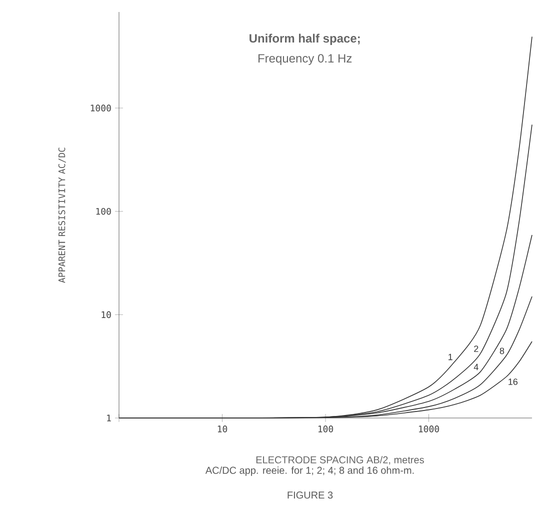 This screenshot has width=535, height=523. What do you see at coordinates (305, 39) in the screenshot?
I see `text: Uniform half space;` at bounding box center [305, 39].